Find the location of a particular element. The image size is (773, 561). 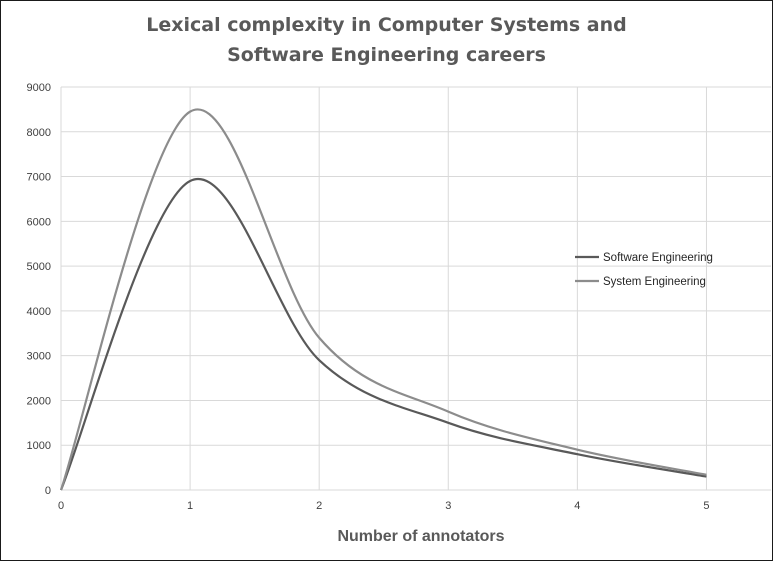

y-tick-label: 1000 is located at coordinates (39, 446).